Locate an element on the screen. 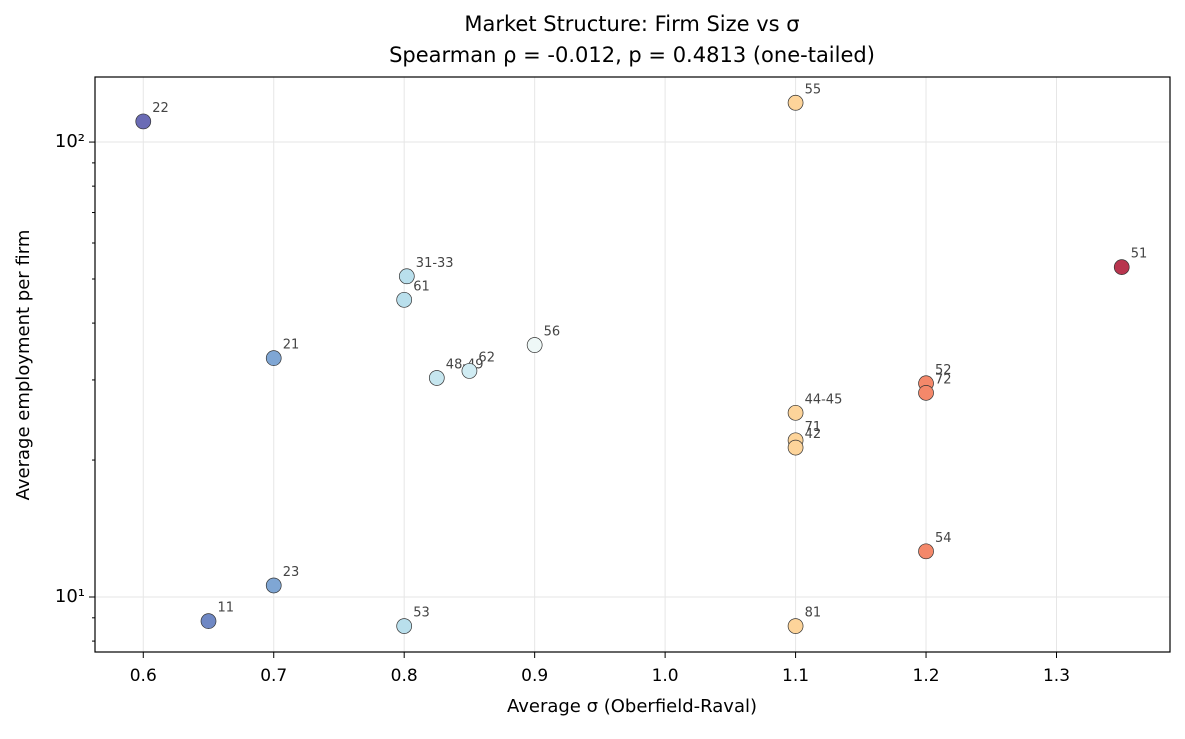  y-tick-label: 10² is located at coordinates (70, 141).